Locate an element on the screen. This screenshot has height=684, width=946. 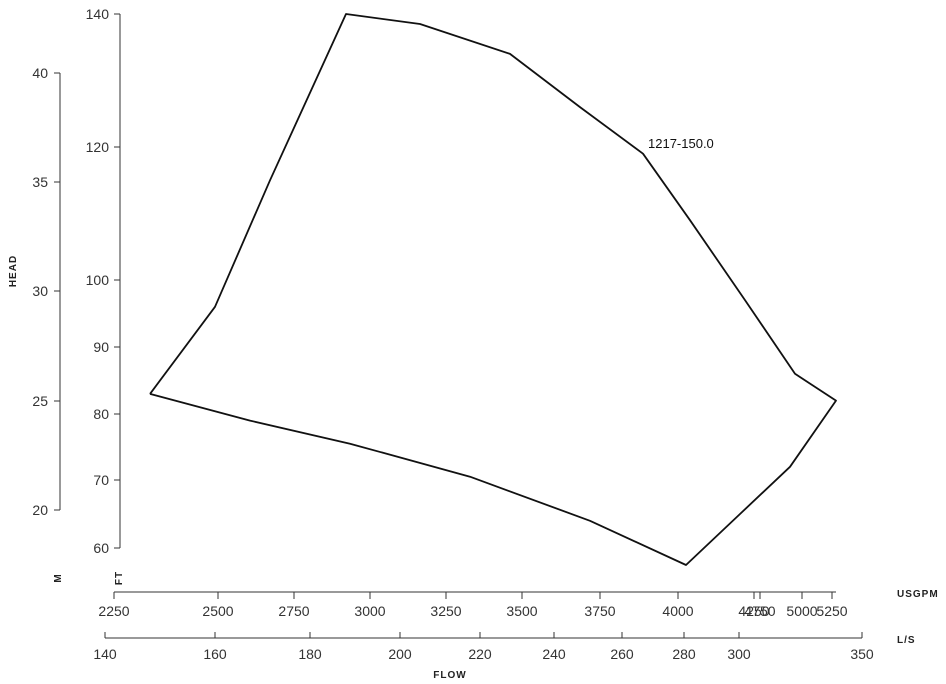
usgpm-tick-label: 3500 is located at coordinates (521, 611).